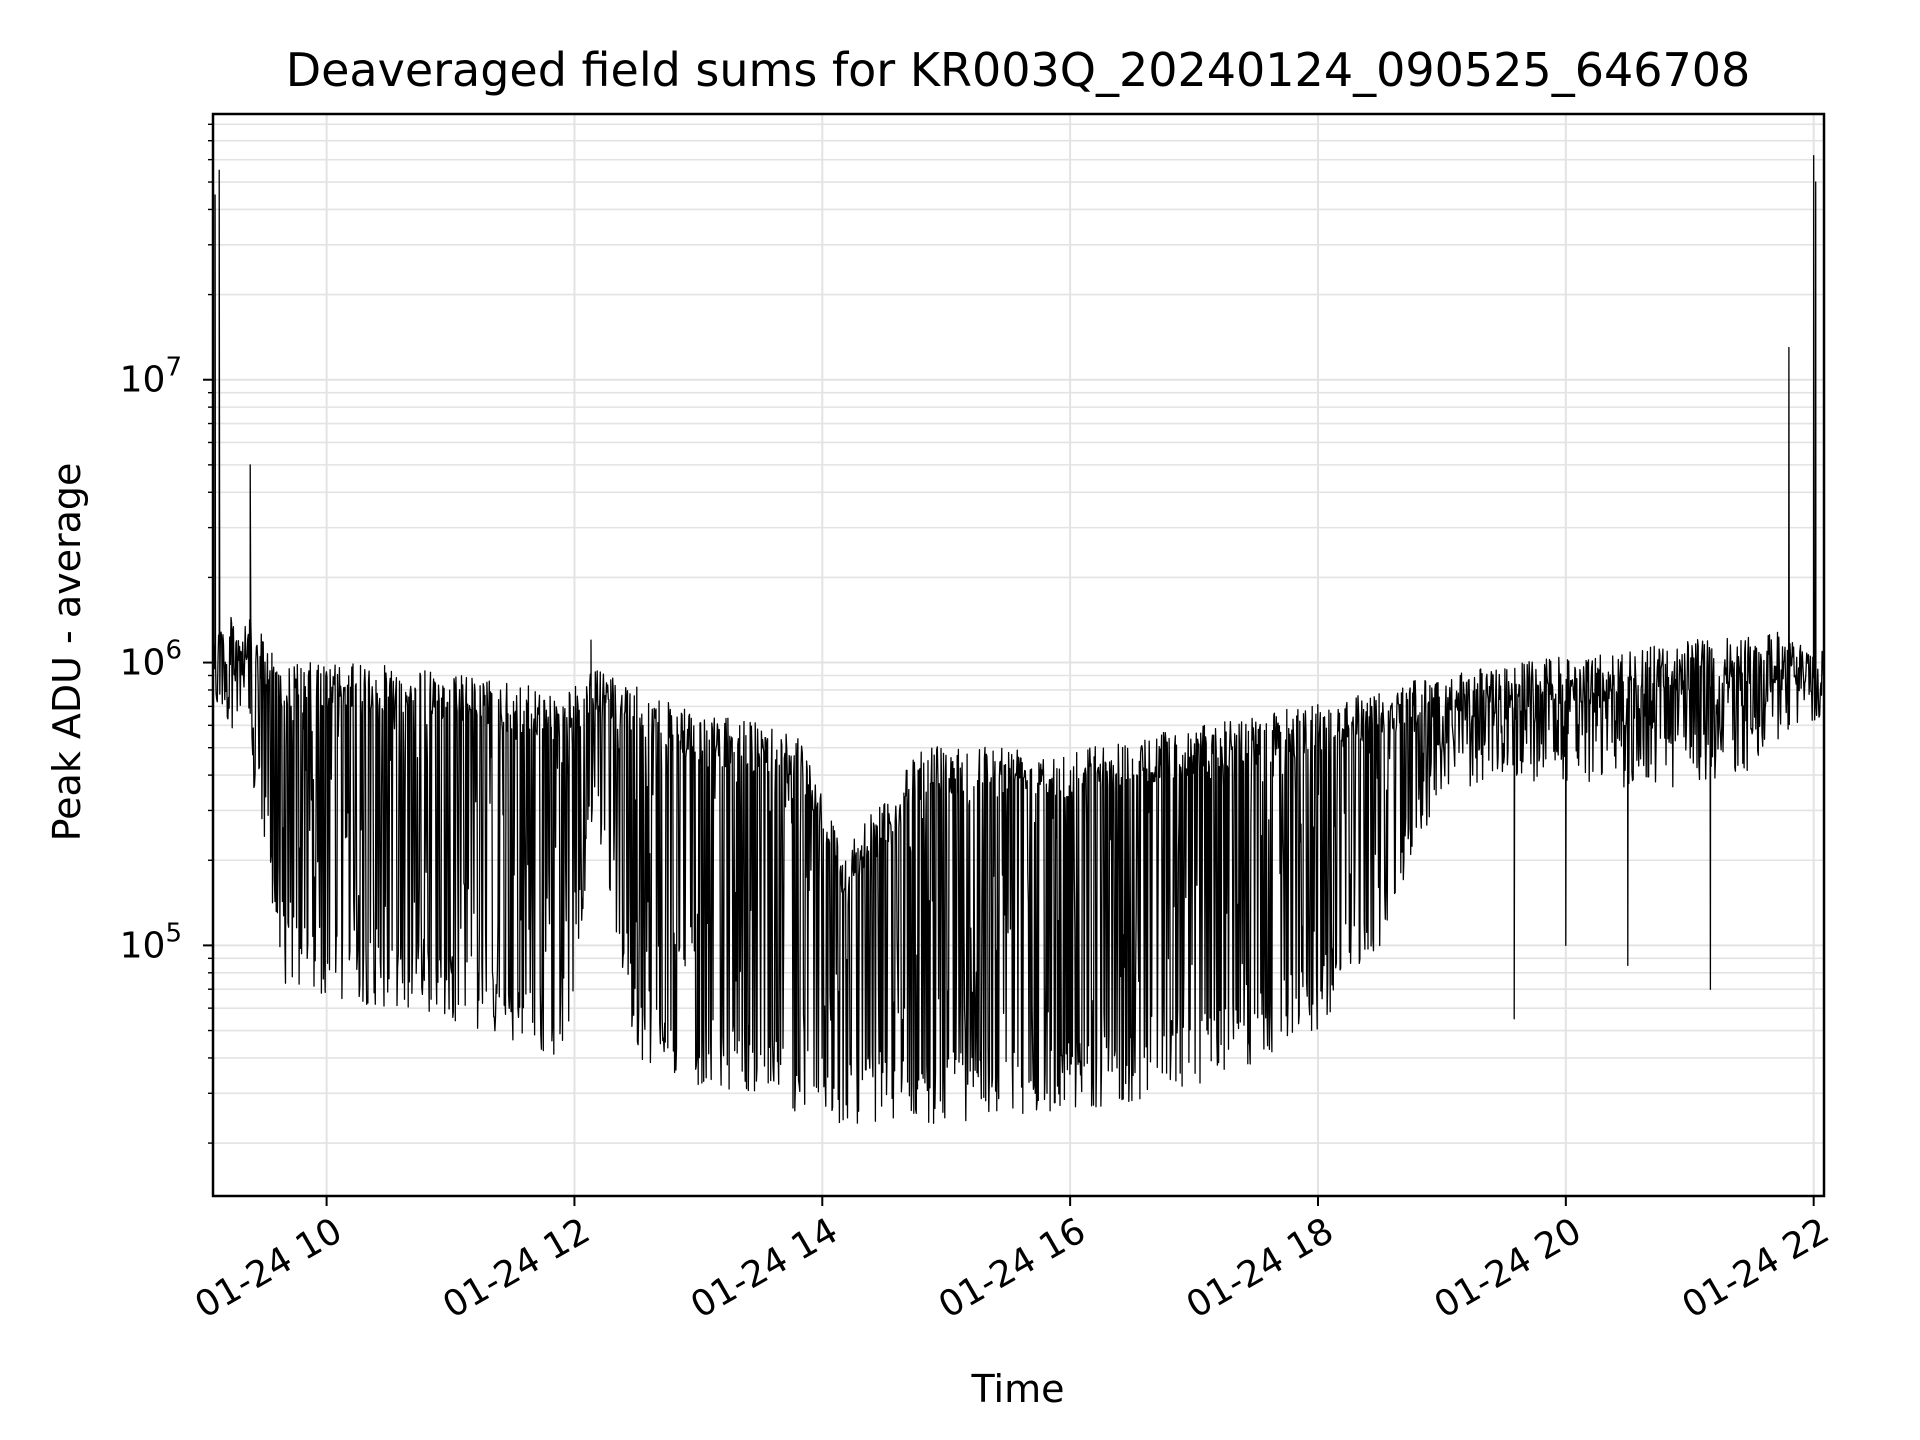 This screenshot has width=1920, height=1440. Describe the element at coordinates (1018, 1389) in the screenshot. I see `x-axis-label: Time` at that location.